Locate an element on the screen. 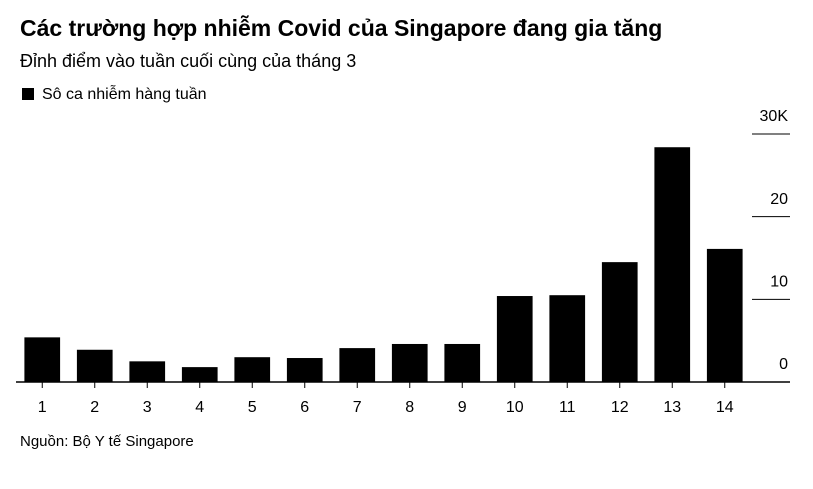 This screenshot has height=489, width=813. x-tick-label: 1 is located at coordinates (42, 407).